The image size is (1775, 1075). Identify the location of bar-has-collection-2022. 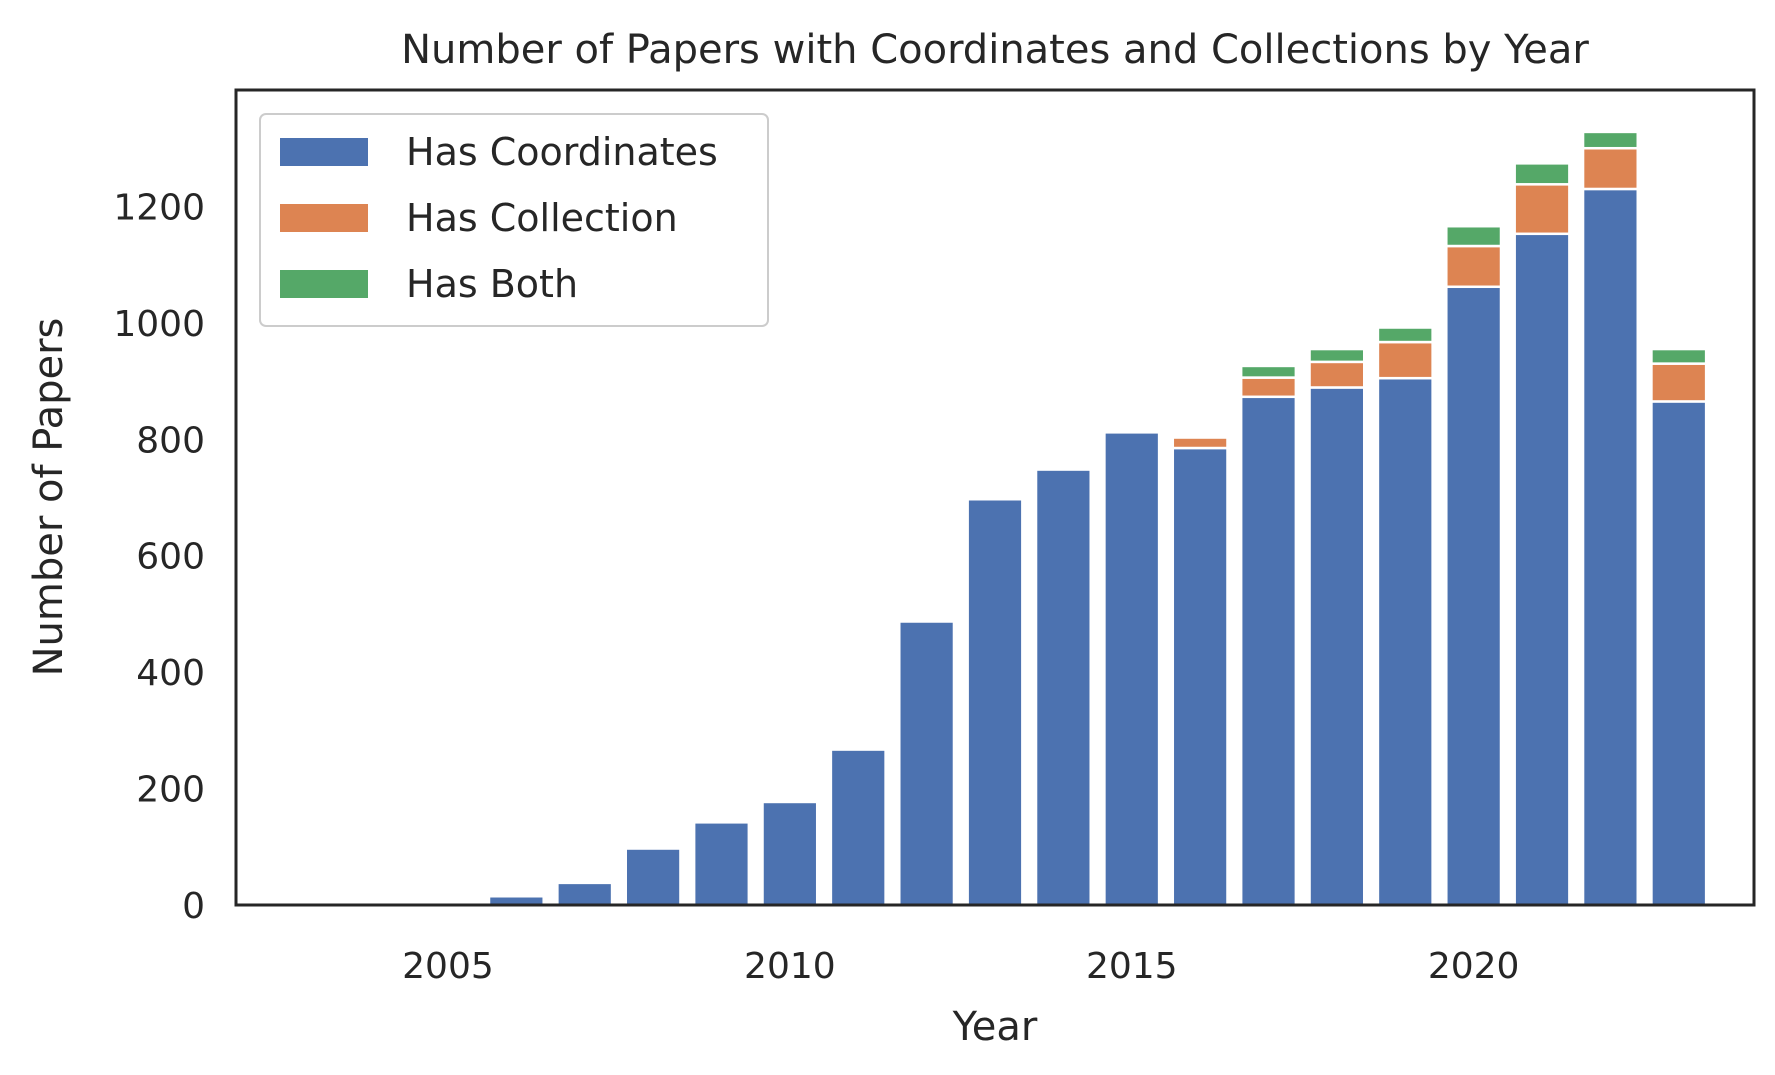
(1610, 168).